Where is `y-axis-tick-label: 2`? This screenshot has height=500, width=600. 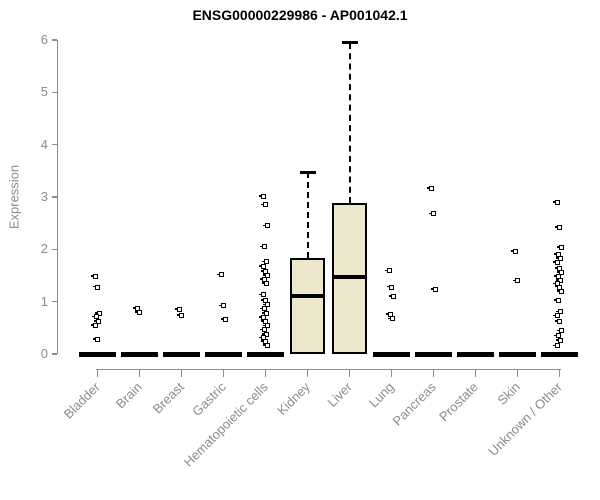
y-axis-tick-label: 2 is located at coordinates (44, 249).